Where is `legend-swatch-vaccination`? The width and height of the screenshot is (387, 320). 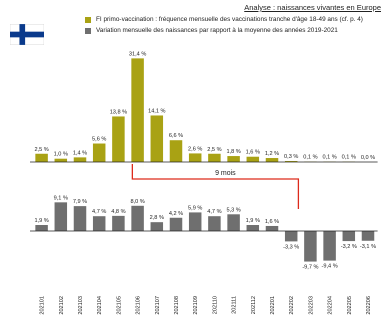 legend-swatch-vaccination is located at coordinates (88, 19).